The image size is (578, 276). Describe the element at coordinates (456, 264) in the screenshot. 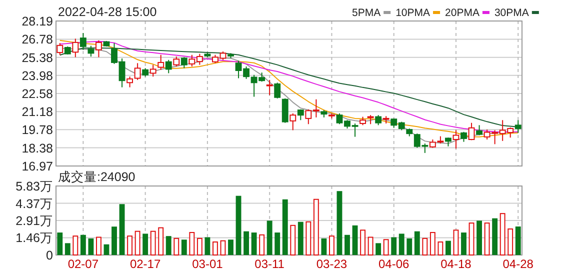

I see `x-tick-label: 04-18` at that location.